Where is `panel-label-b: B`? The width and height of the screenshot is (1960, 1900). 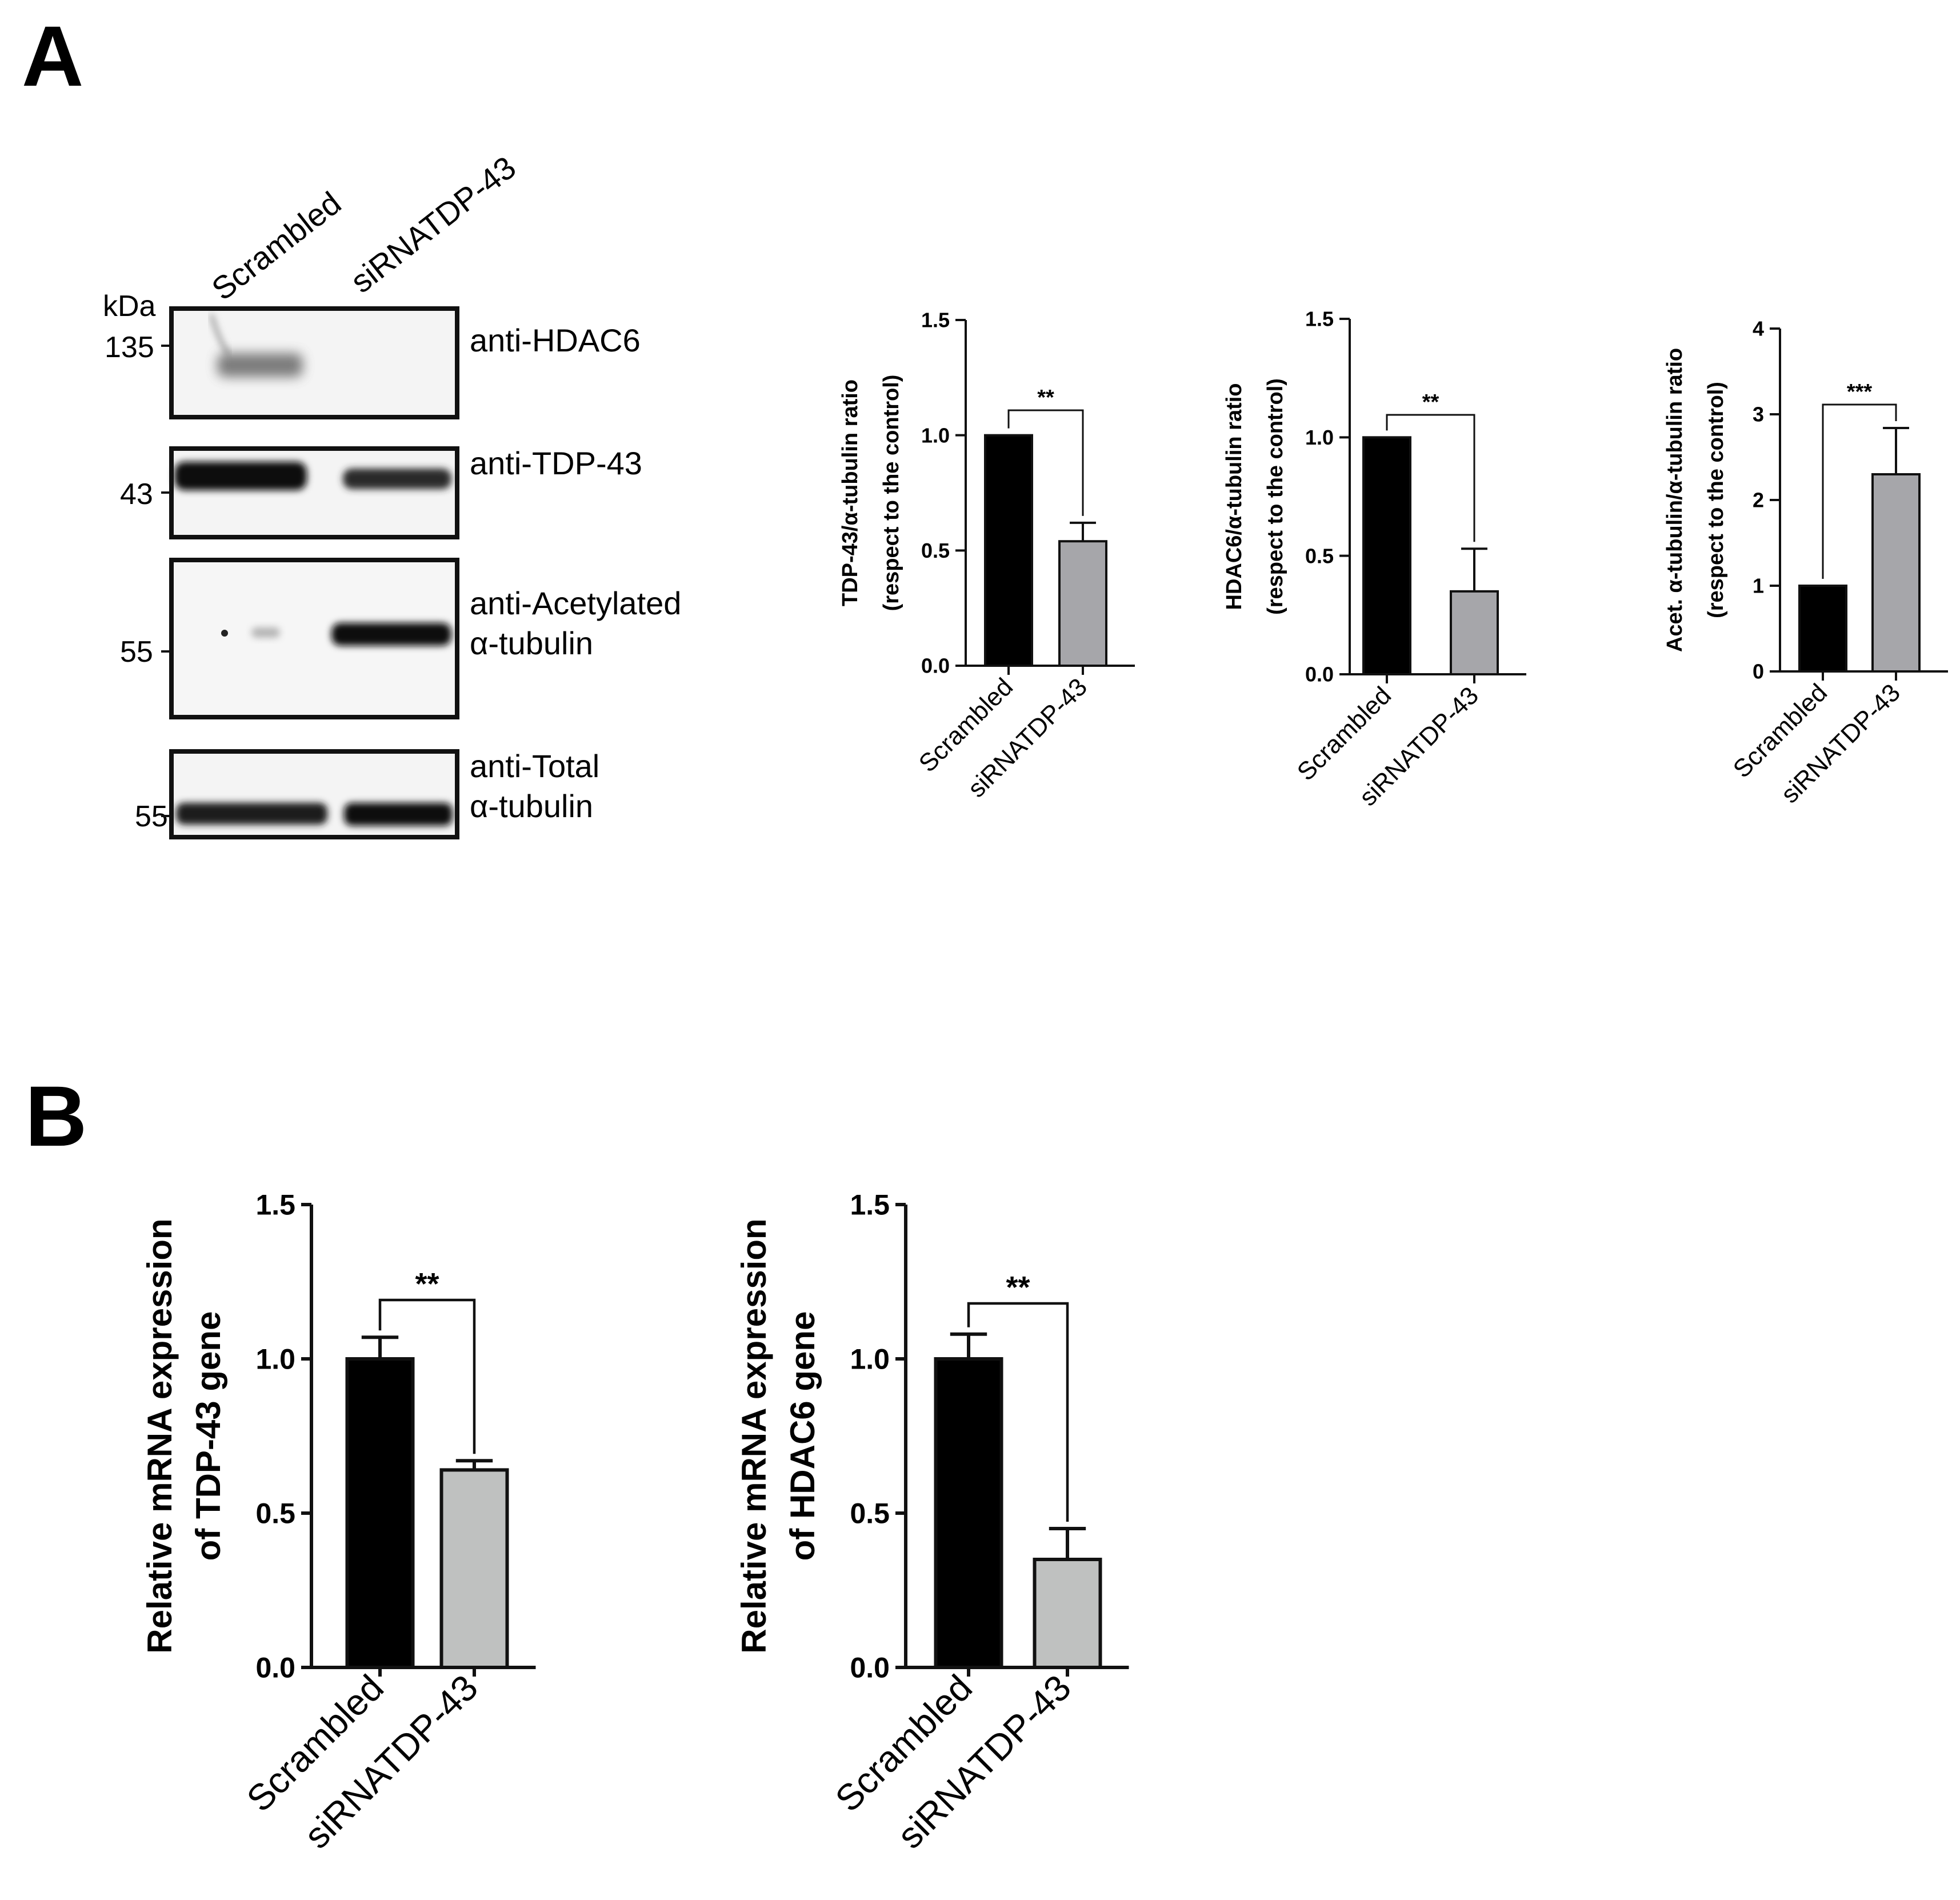 panel-label-b: B is located at coordinates (56, 1116).